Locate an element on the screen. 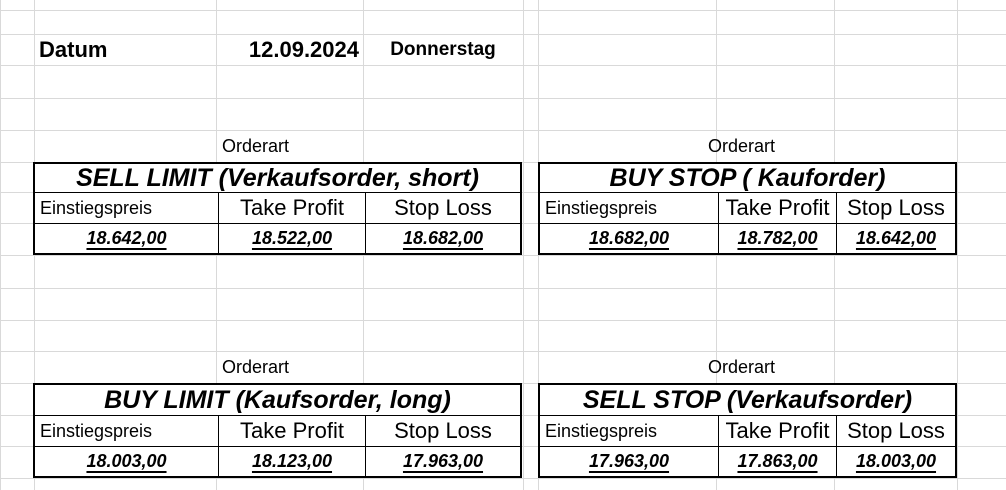 The width and height of the screenshot is (1006, 490). value-take-profit: 18.522,00 is located at coordinates (291, 238).